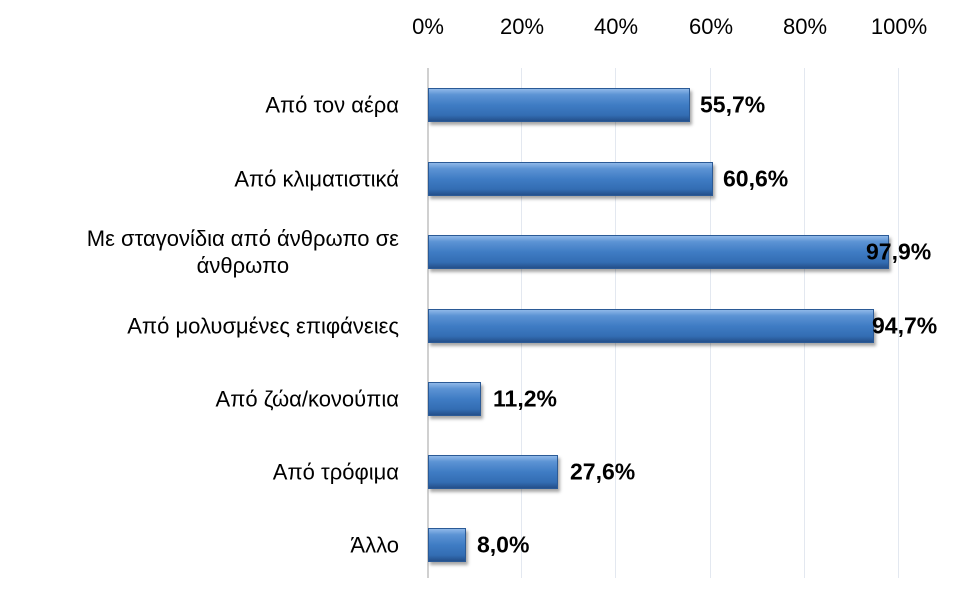  Describe the element at coordinates (559, 105) in the screenshot. I see `bar-air` at that location.